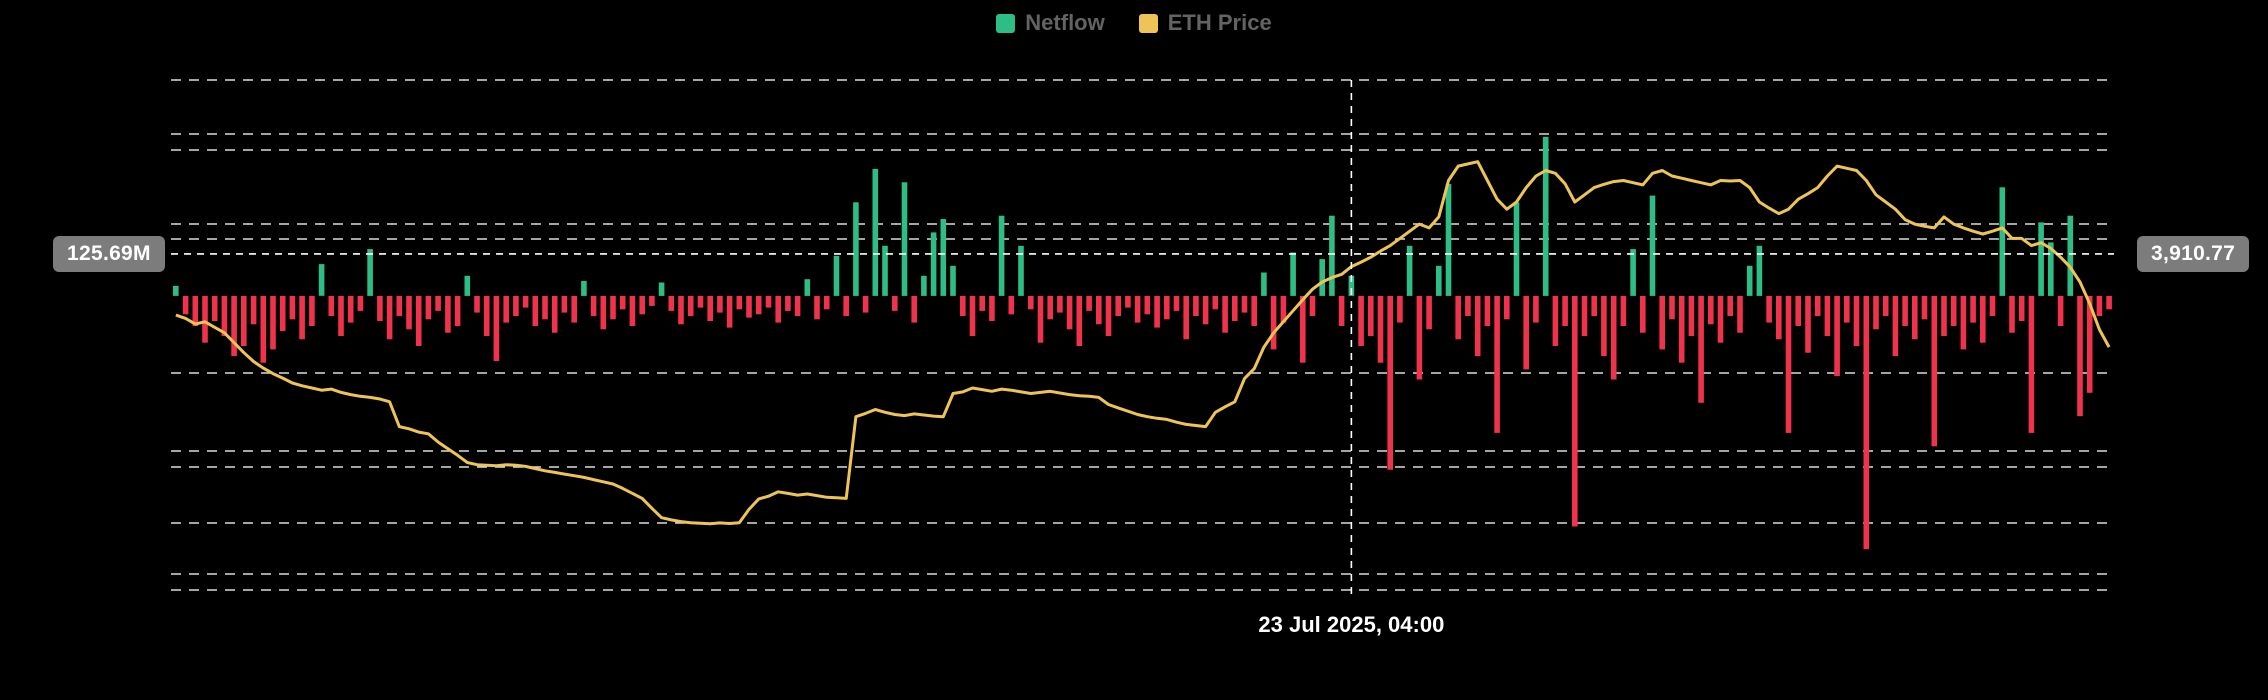 Image resolution: width=2268 pixels, height=700 pixels. I want to click on chart-legend: Netflow ETH Price, so click(1134, 23).